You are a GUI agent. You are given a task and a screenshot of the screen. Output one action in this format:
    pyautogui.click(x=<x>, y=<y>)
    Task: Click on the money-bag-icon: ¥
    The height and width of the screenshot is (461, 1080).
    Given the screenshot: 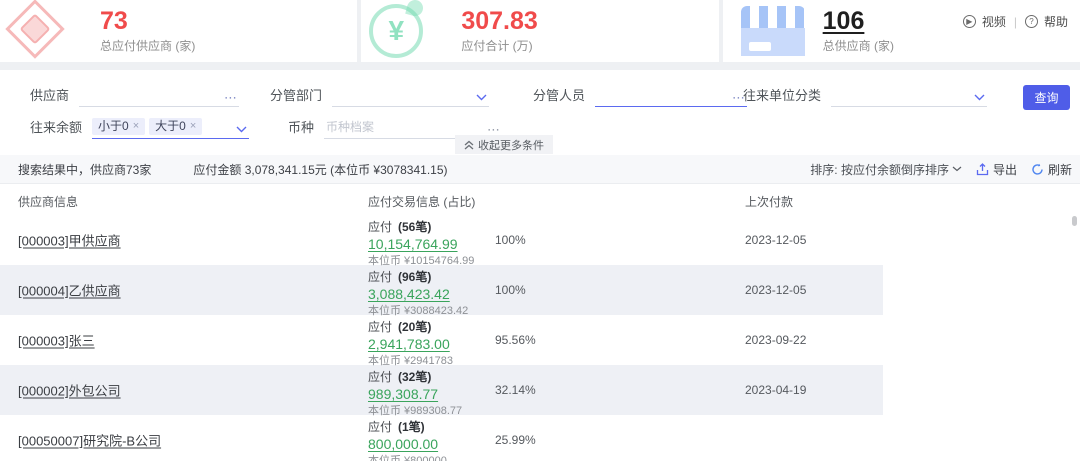 What is the action you would take?
    pyautogui.click(x=397, y=29)
    